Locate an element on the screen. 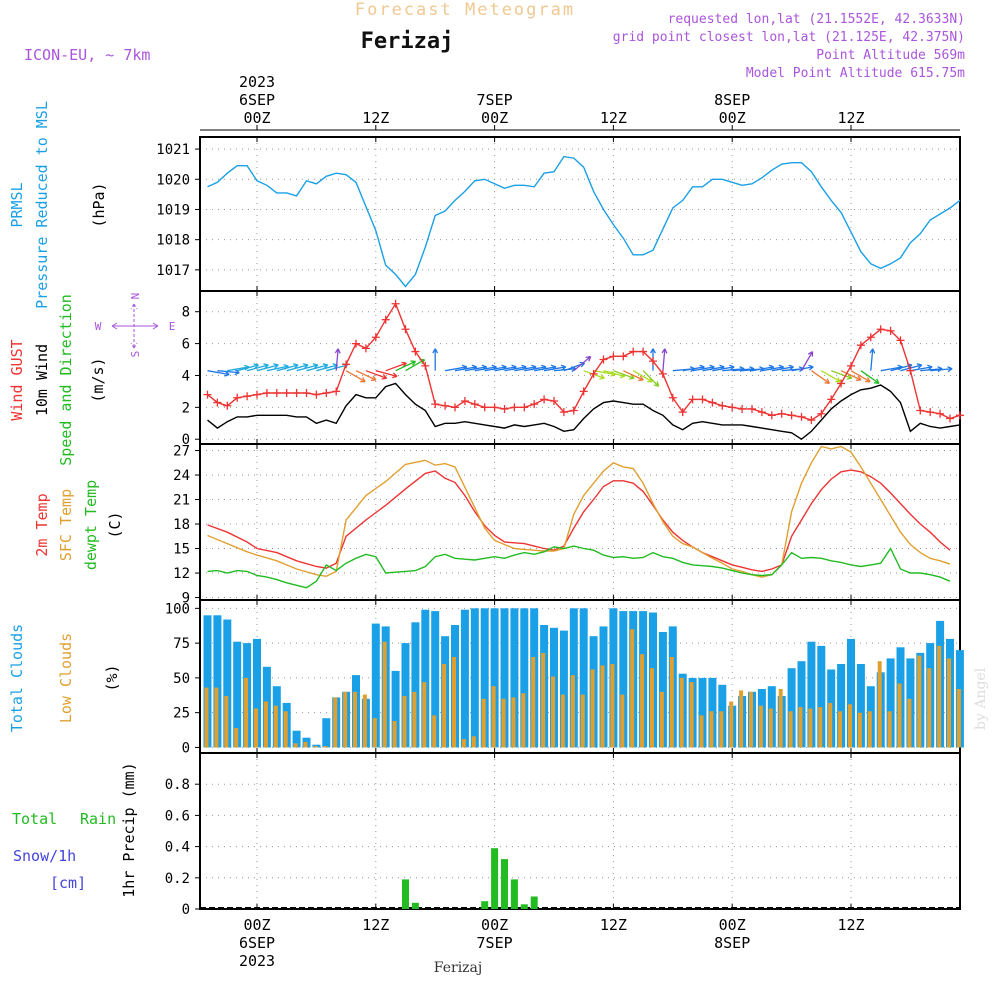 Image resolution: width=1000 pixels, height=1000 pixels. y-tick-label: 0.6 is located at coordinates (177, 816).